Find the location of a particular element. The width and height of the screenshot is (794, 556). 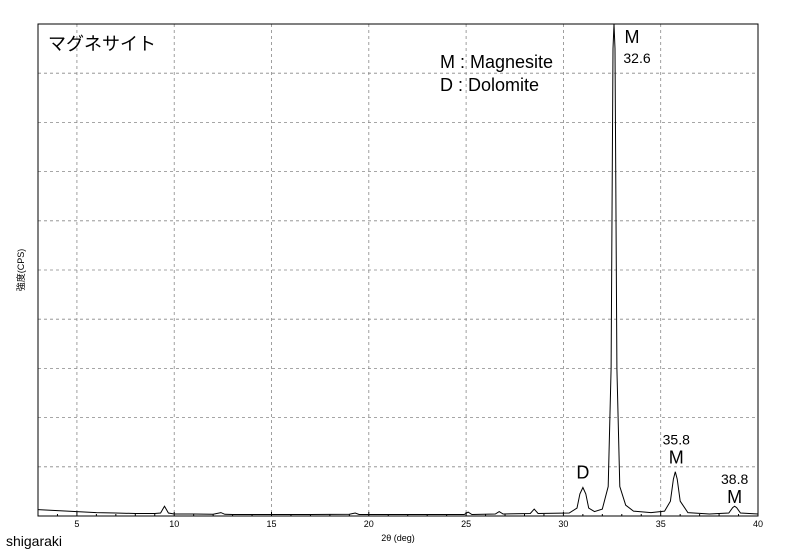

peak-value-1: 32.6 is located at coordinates (636, 58).